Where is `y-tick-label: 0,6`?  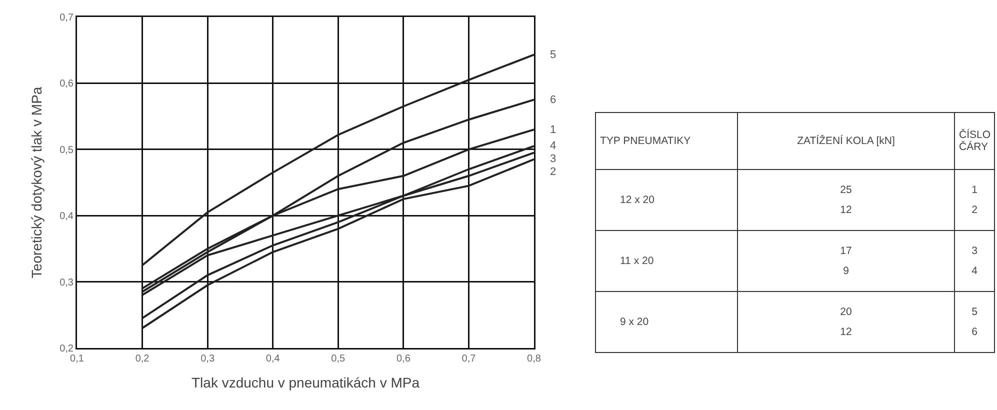 y-tick-label: 0,6 is located at coordinates (67, 84).